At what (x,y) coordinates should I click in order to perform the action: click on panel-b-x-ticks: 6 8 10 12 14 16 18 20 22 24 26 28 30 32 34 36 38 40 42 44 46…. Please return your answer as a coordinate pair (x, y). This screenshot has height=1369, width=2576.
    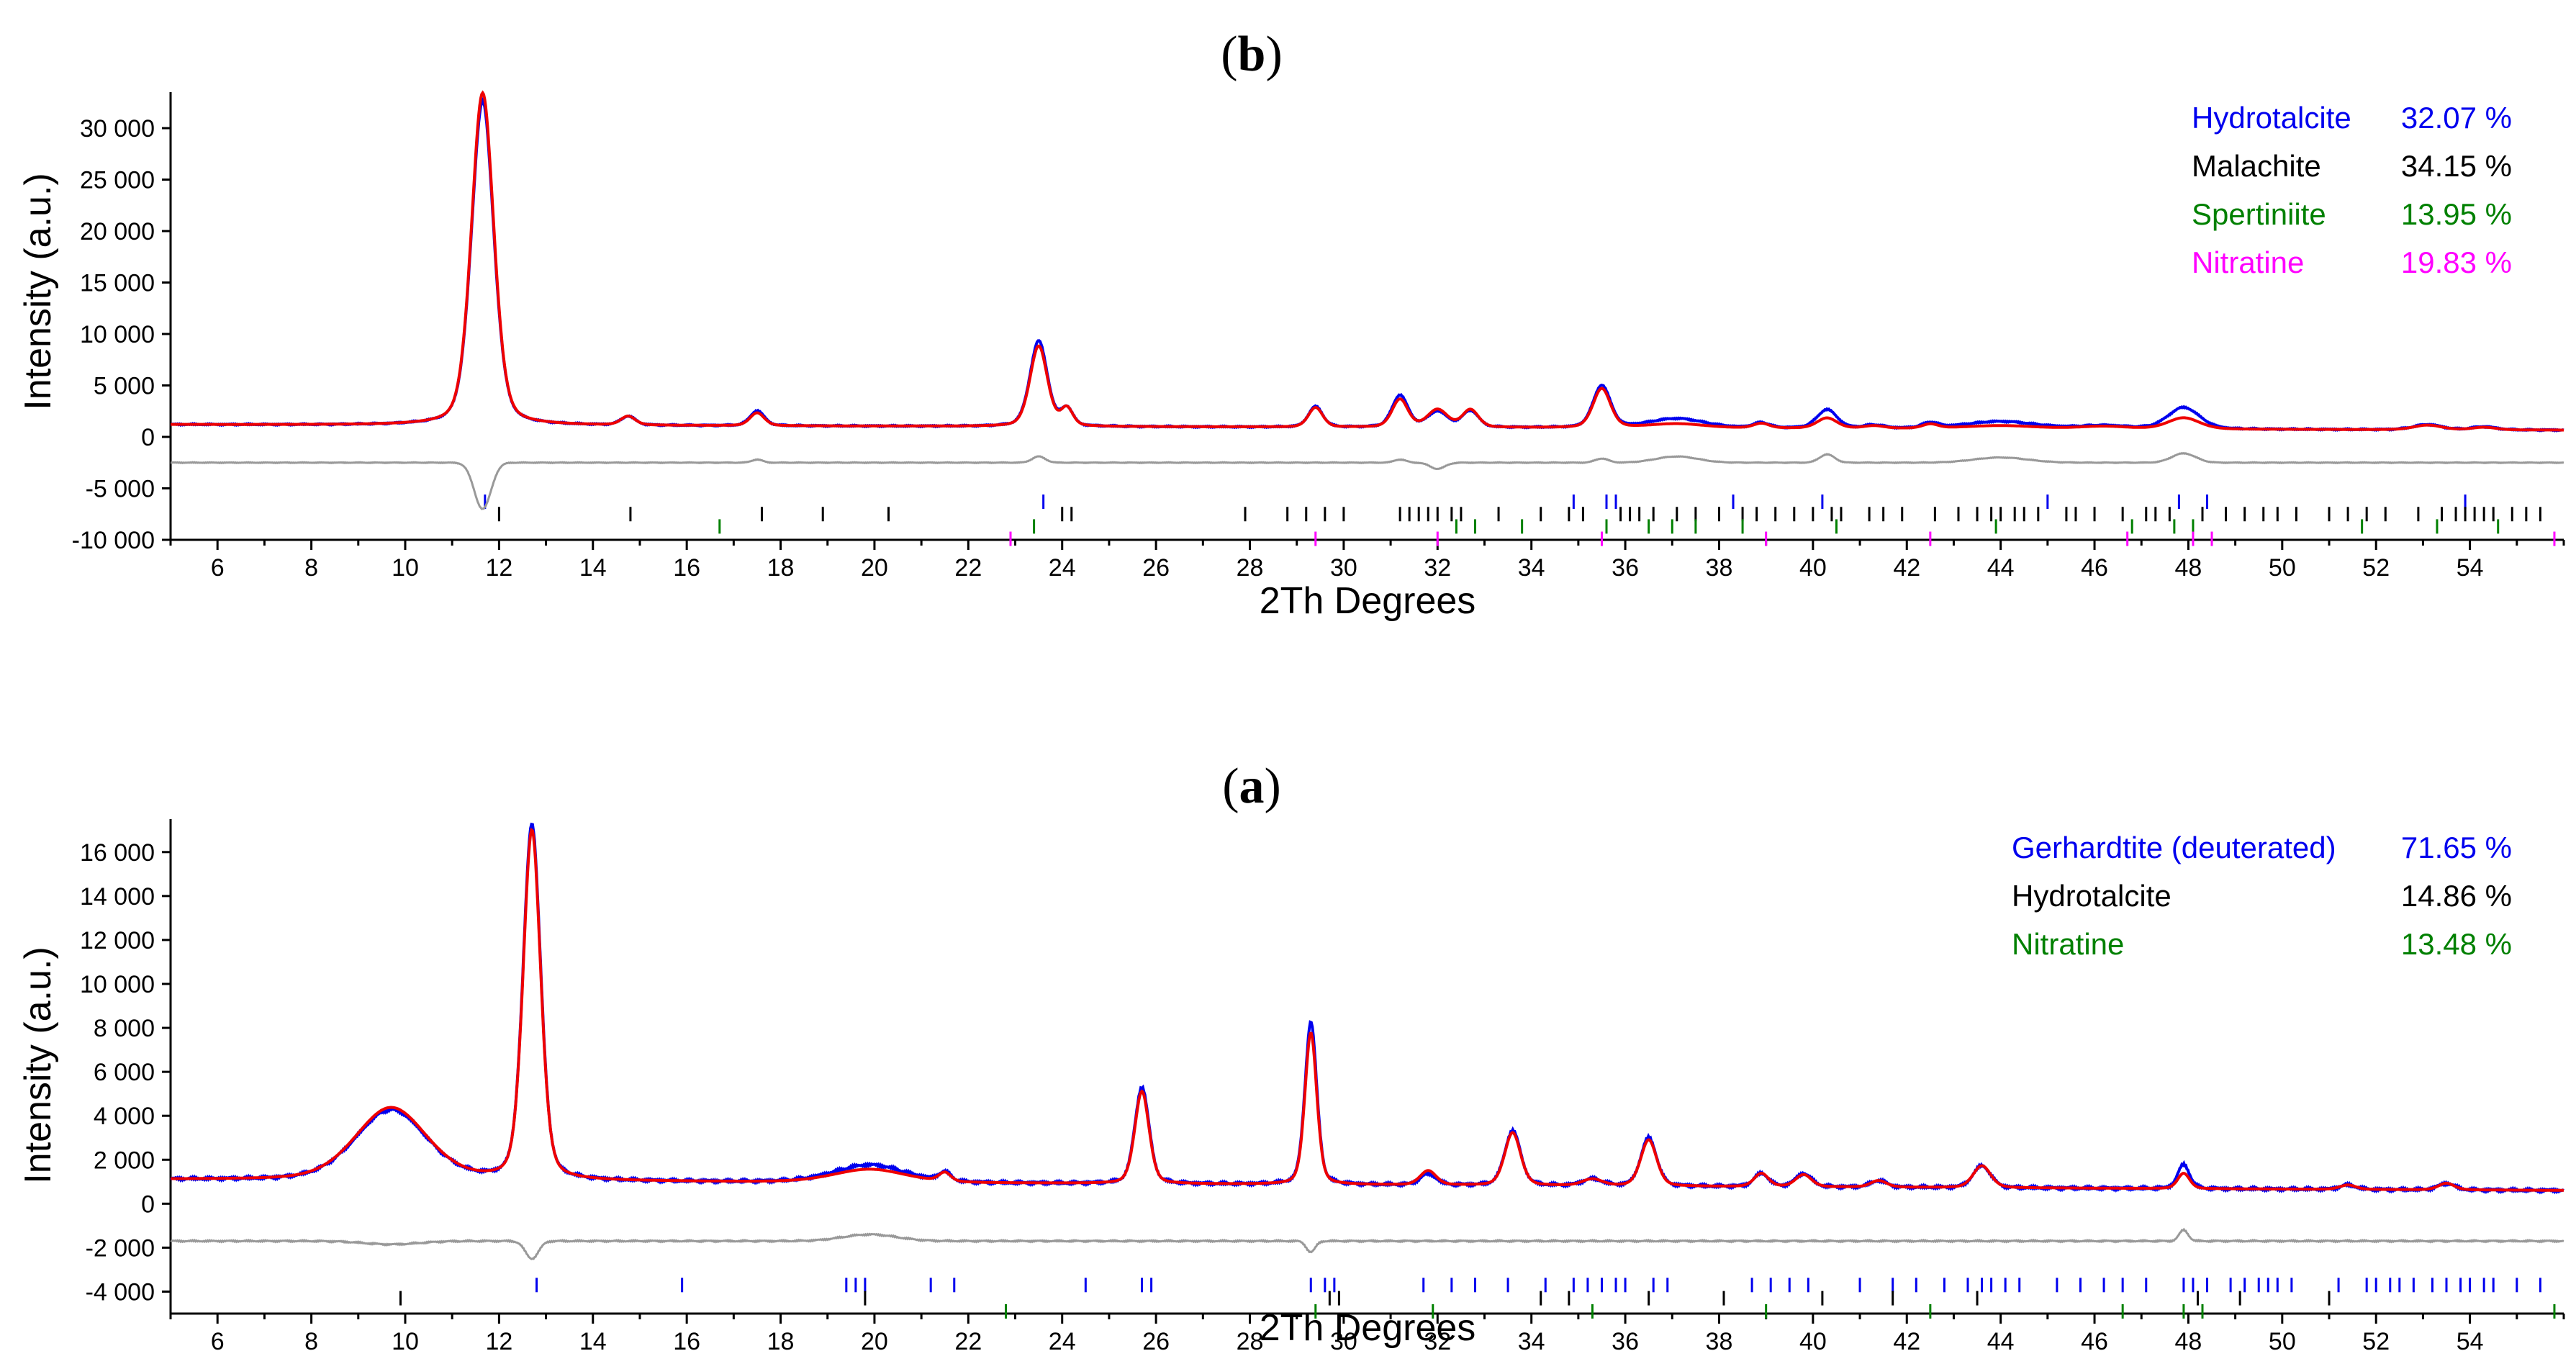
    Looking at the image, I should click on (1367, 561).